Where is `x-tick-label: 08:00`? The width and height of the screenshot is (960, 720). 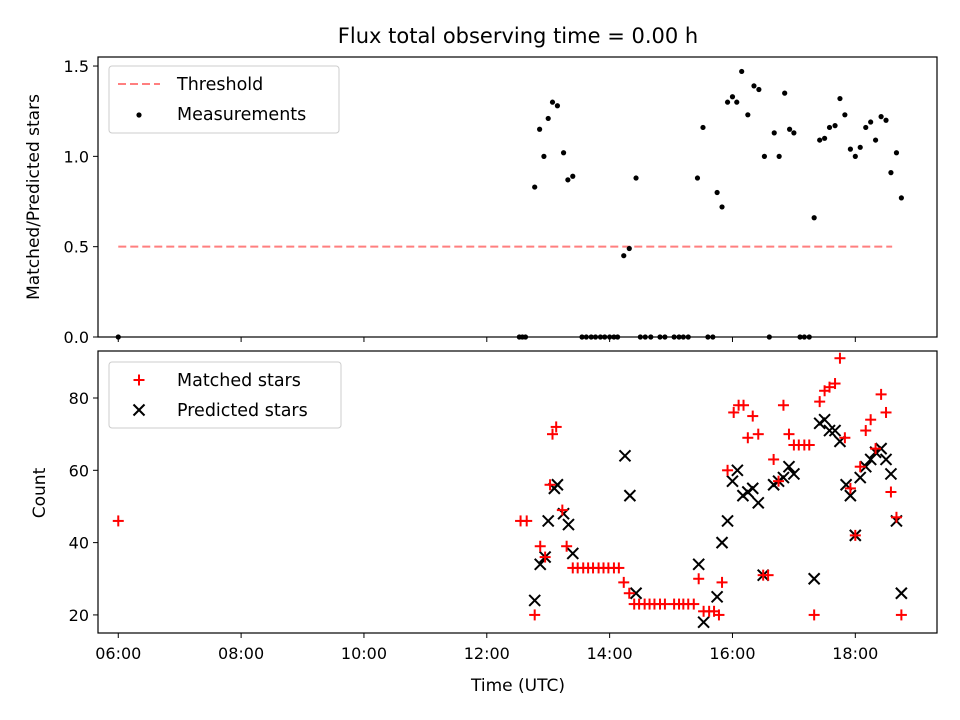 x-tick-label: 08:00 is located at coordinates (241, 653).